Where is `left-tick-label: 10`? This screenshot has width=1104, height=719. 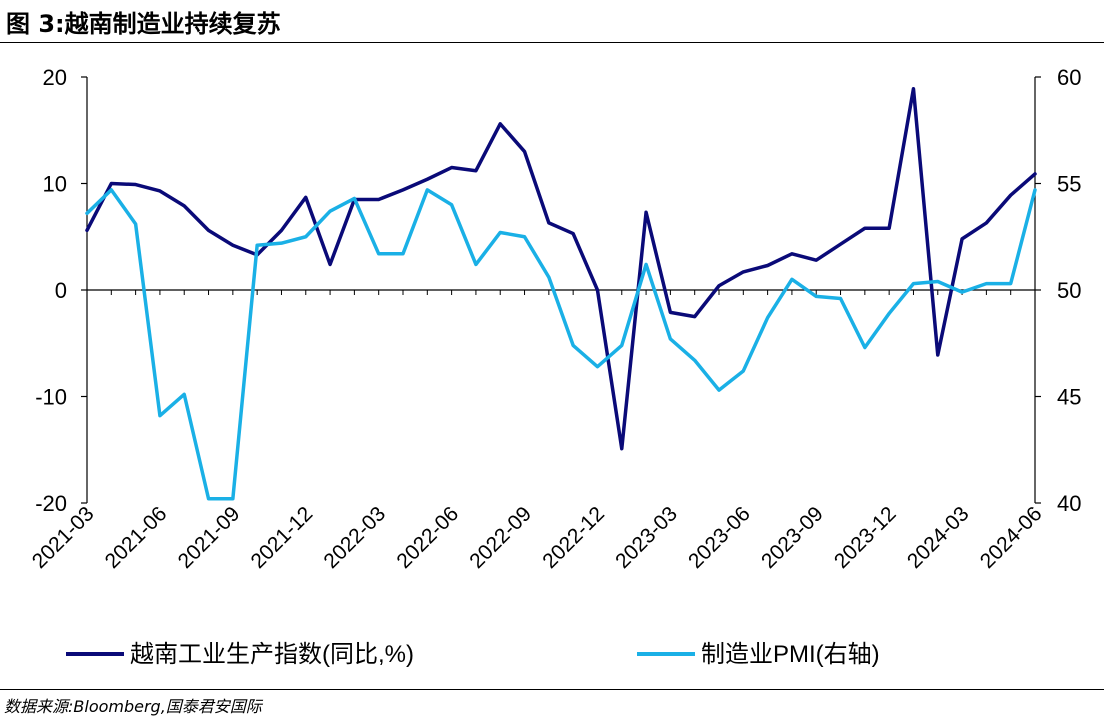 left-tick-label: 10 is located at coordinates (55, 184).